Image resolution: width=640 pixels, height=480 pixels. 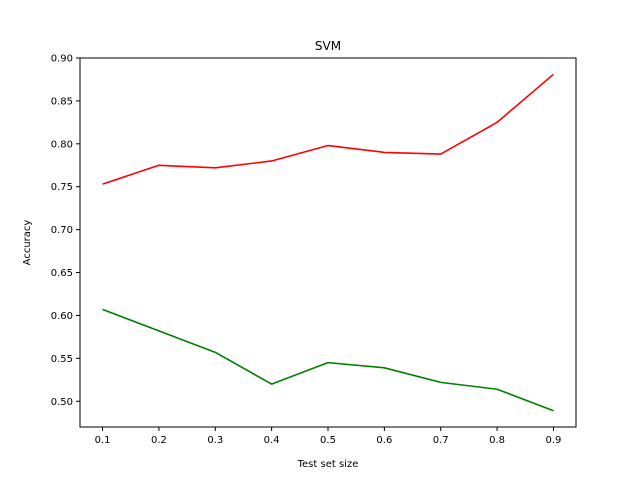 What do you see at coordinates (62, 316) in the screenshot?
I see `y-tick-label: 0.60` at bounding box center [62, 316].